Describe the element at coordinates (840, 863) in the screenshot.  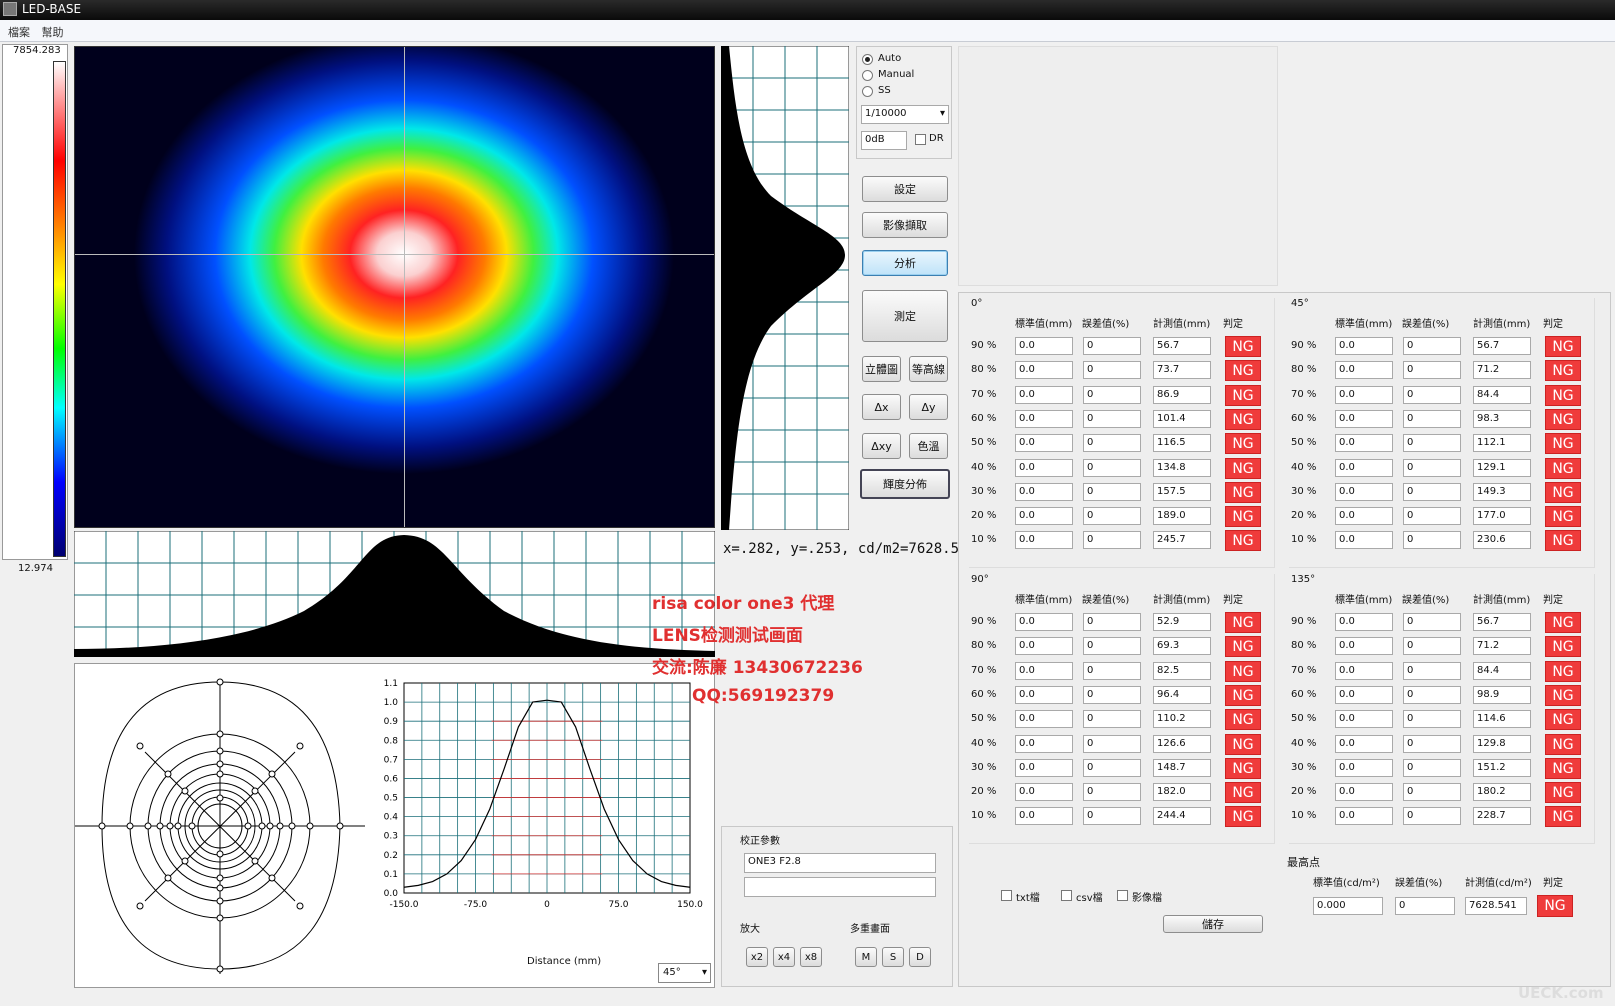
I see `calibration-field: ONE3 F2.8` at that location.